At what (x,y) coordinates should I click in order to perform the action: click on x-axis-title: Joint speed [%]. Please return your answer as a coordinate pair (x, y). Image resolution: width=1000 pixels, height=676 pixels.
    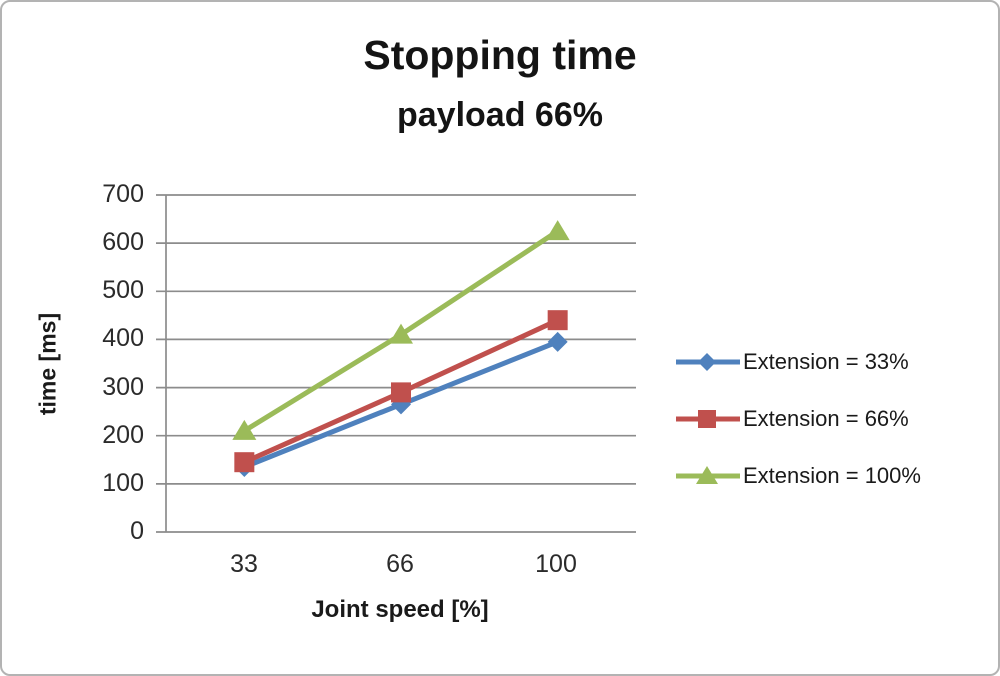
    Looking at the image, I should click on (400, 609).